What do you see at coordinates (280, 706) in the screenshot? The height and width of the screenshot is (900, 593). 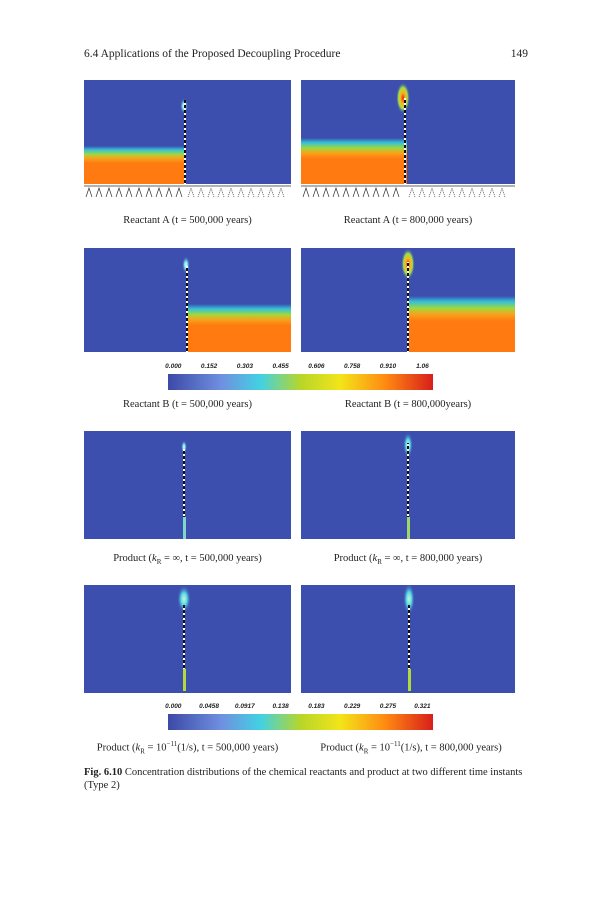 I see `colorbar-tick: 0.138` at bounding box center [280, 706].